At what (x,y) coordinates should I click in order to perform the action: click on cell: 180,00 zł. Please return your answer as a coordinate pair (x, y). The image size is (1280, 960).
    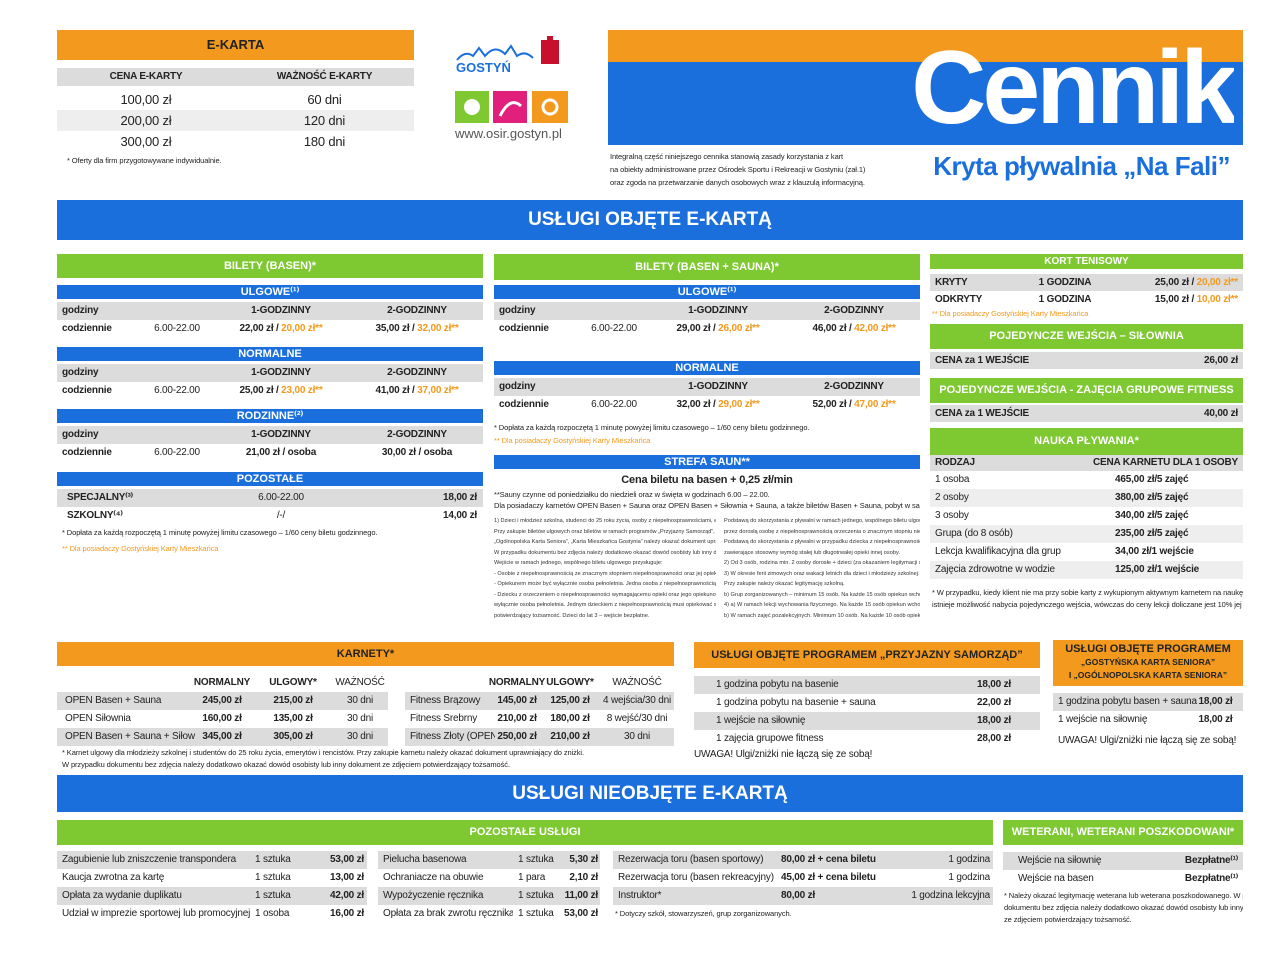
    Looking at the image, I should click on (570, 718).